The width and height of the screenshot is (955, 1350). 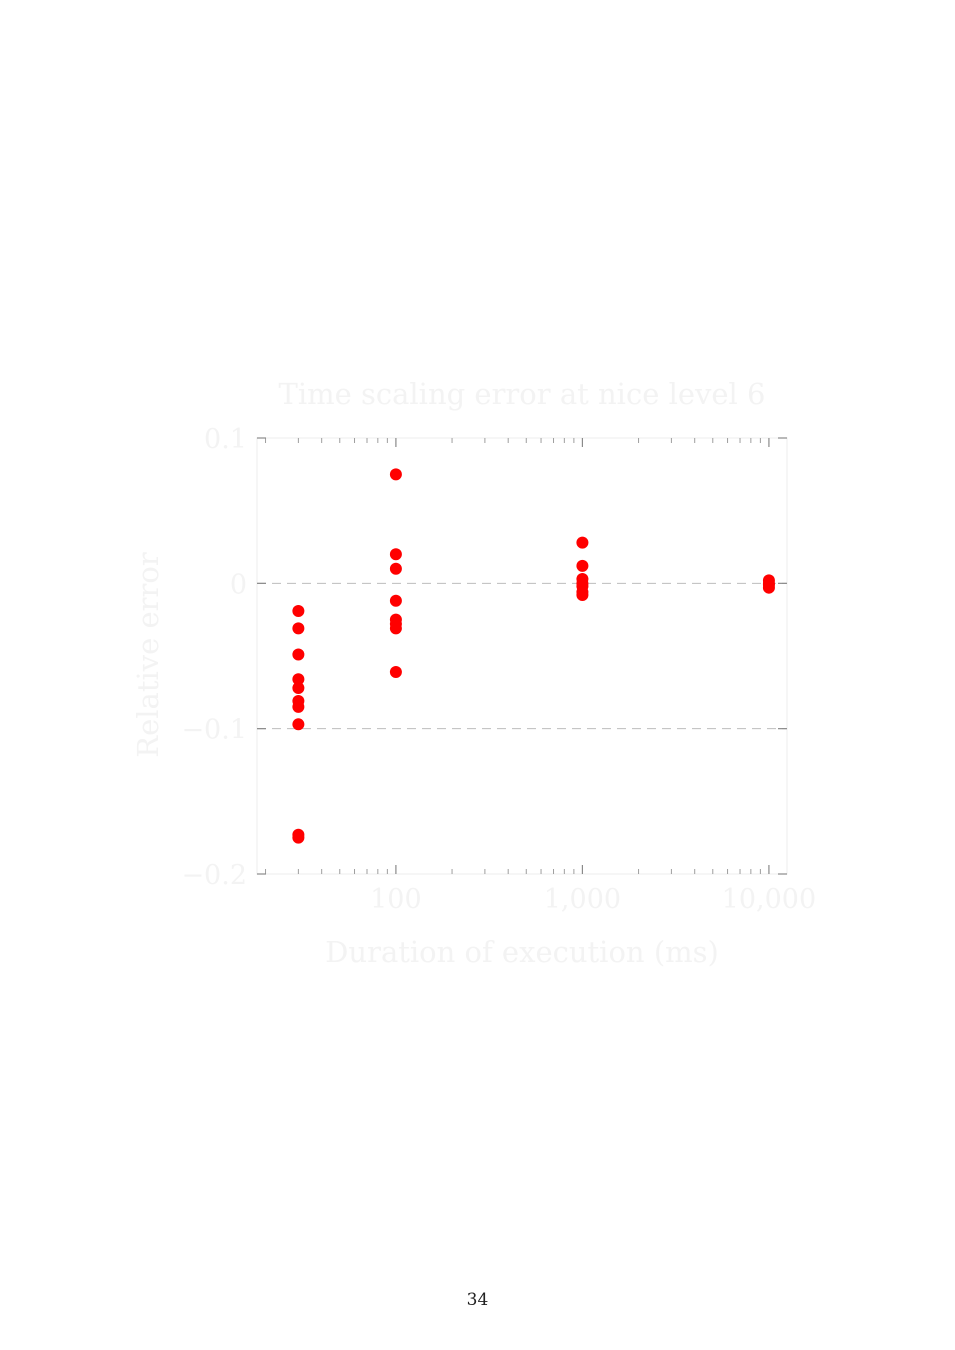 I want to click on x-axis-label: Duration of execution (ms), so click(x=522, y=952).